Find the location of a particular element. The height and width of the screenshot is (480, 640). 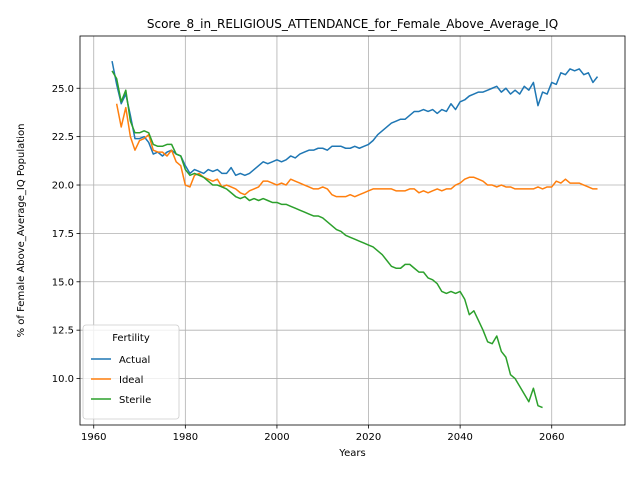

x-axis-label: Years is located at coordinates (351, 453).